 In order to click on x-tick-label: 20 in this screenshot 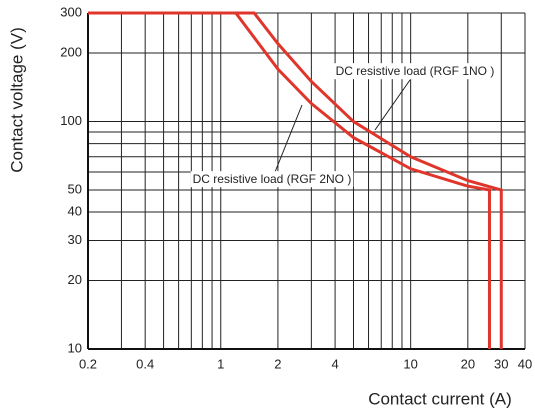, I will do `click(468, 363)`.